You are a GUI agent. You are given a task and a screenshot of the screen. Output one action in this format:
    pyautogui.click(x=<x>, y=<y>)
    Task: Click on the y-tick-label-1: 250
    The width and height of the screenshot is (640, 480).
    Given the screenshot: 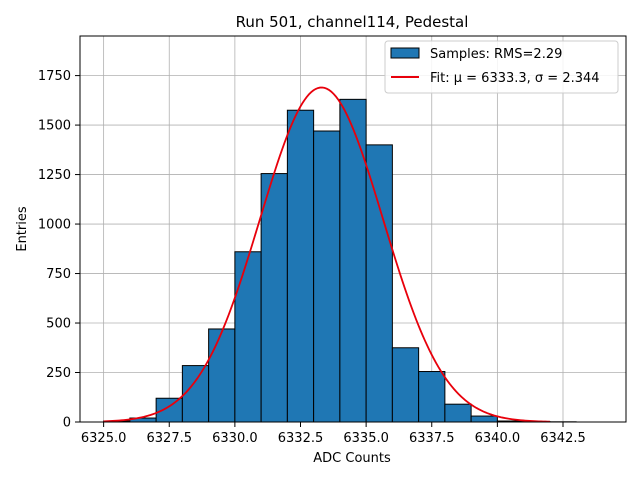 What is the action you would take?
    pyautogui.click(x=58, y=373)
    